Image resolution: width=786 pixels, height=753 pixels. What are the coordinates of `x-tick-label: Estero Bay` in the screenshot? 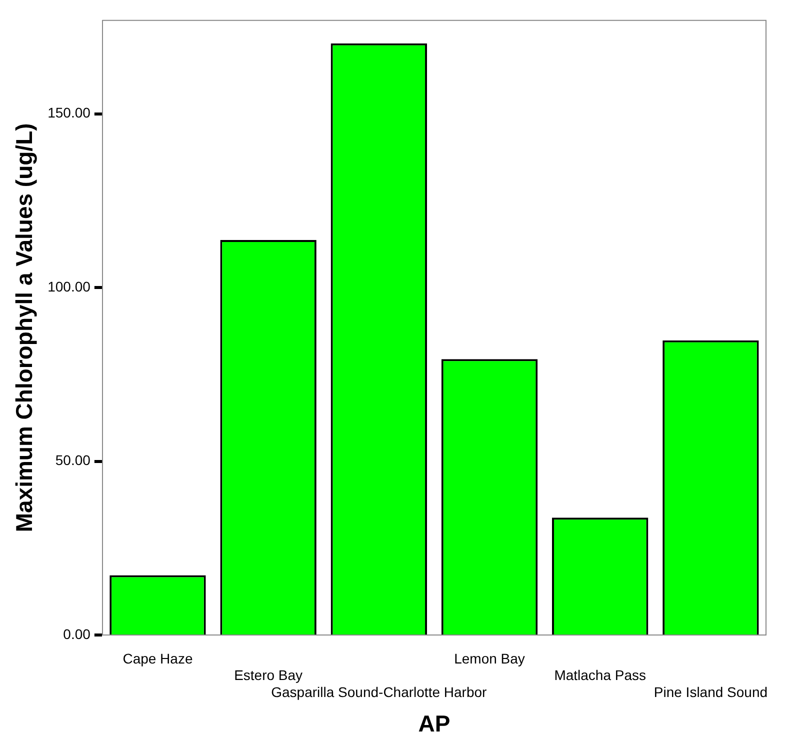 It's located at (268, 675).